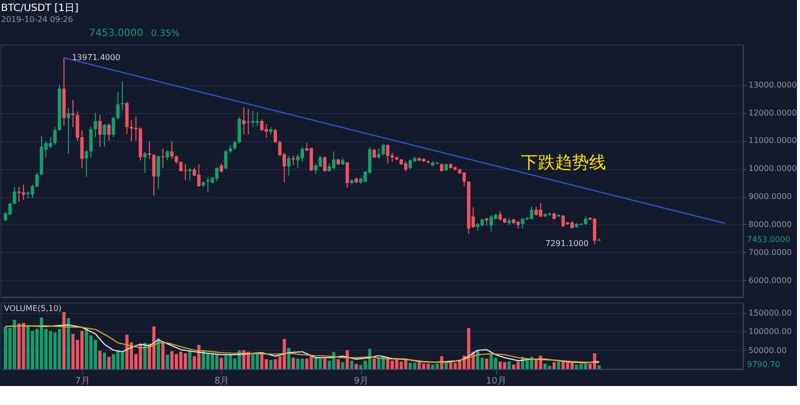 This screenshot has height=405, width=800. What do you see at coordinates (563, 163) in the screenshot?
I see `annotation: 下跌趋势线` at bounding box center [563, 163].